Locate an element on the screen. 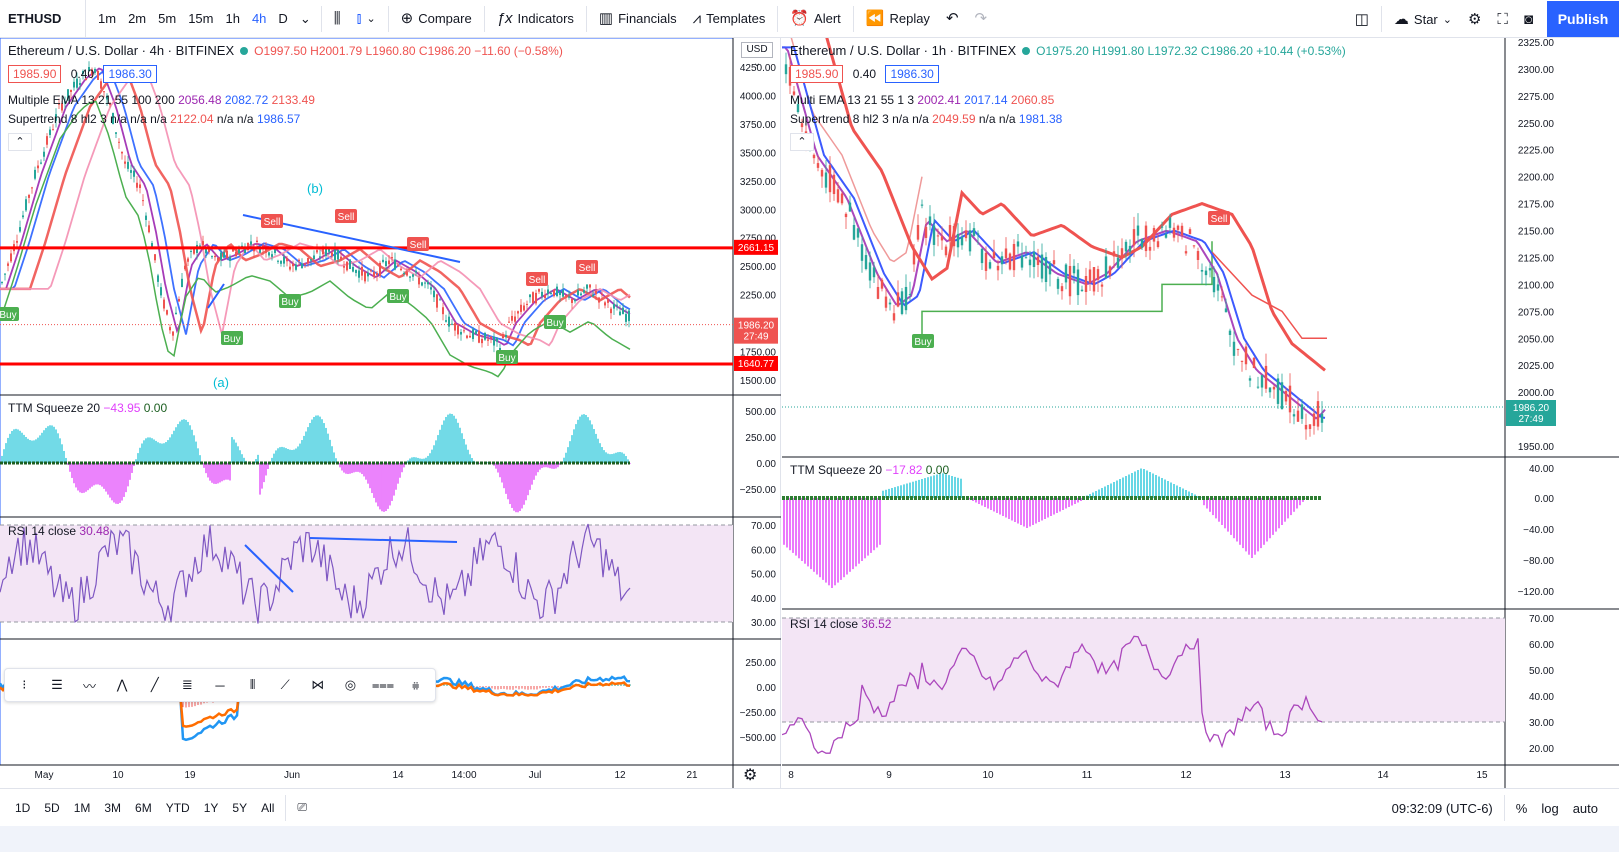 This screenshot has width=1619, height=852. auto-toggle: auto is located at coordinates (1585, 808).